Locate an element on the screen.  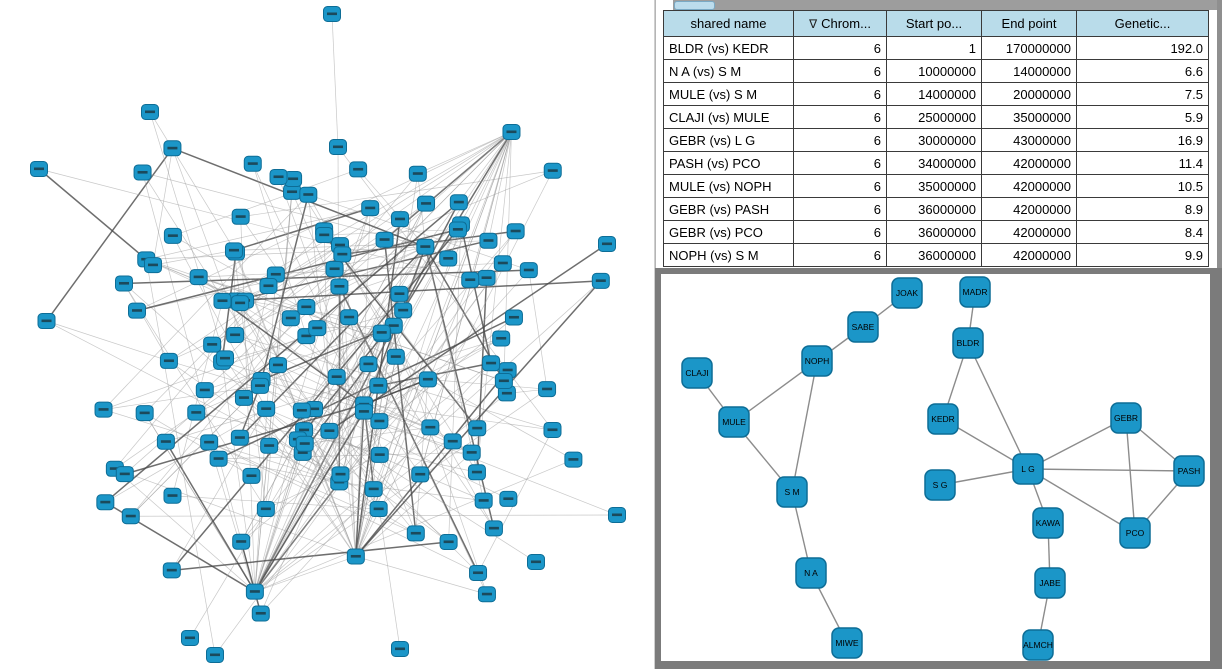
table-vertical-scrollbar-track is located at coordinates (1219, 134).